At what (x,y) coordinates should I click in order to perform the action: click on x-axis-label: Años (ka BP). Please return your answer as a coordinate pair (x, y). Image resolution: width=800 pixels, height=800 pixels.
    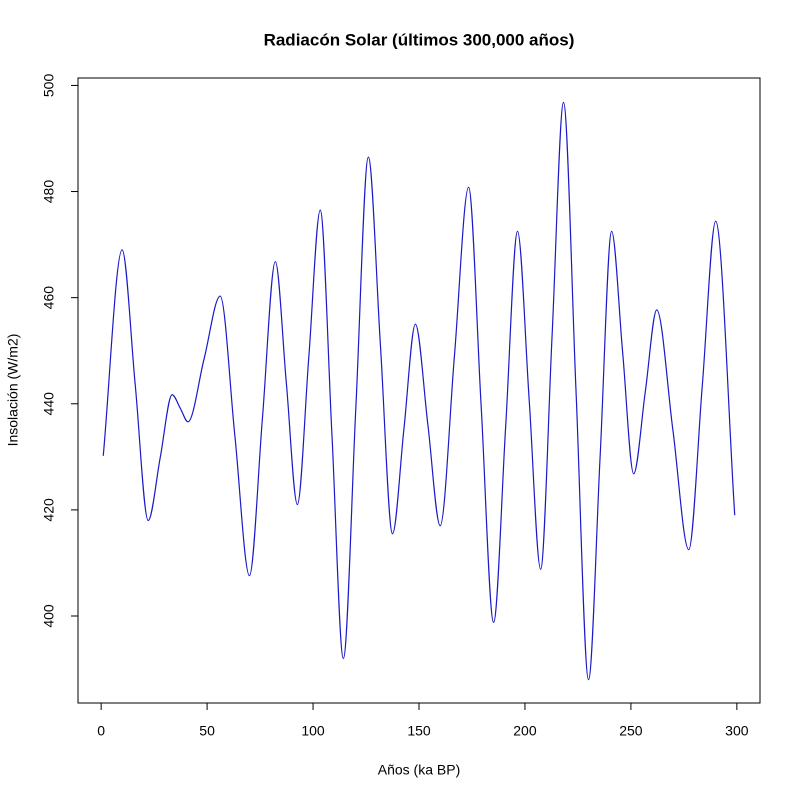
    Looking at the image, I should click on (419, 770).